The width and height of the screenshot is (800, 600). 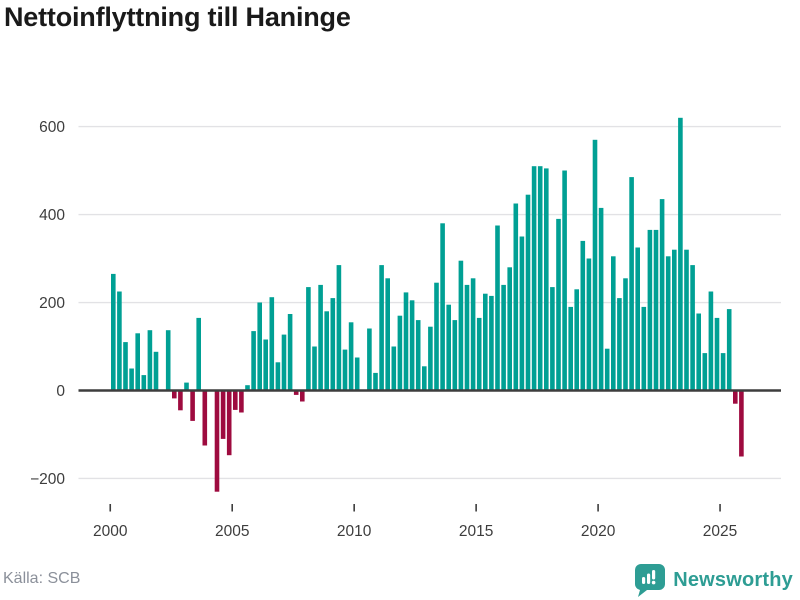 I want to click on svg-text: 2000, so click(x=110, y=531).